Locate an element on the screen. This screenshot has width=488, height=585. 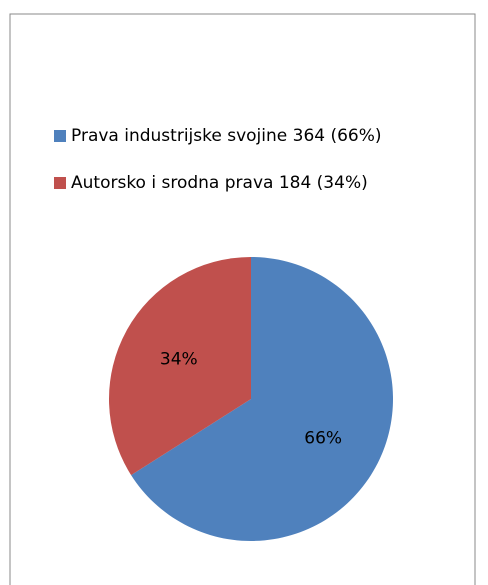
legend-label: Autorsko i srodna prava 184 (34%) is located at coordinates (219, 183).